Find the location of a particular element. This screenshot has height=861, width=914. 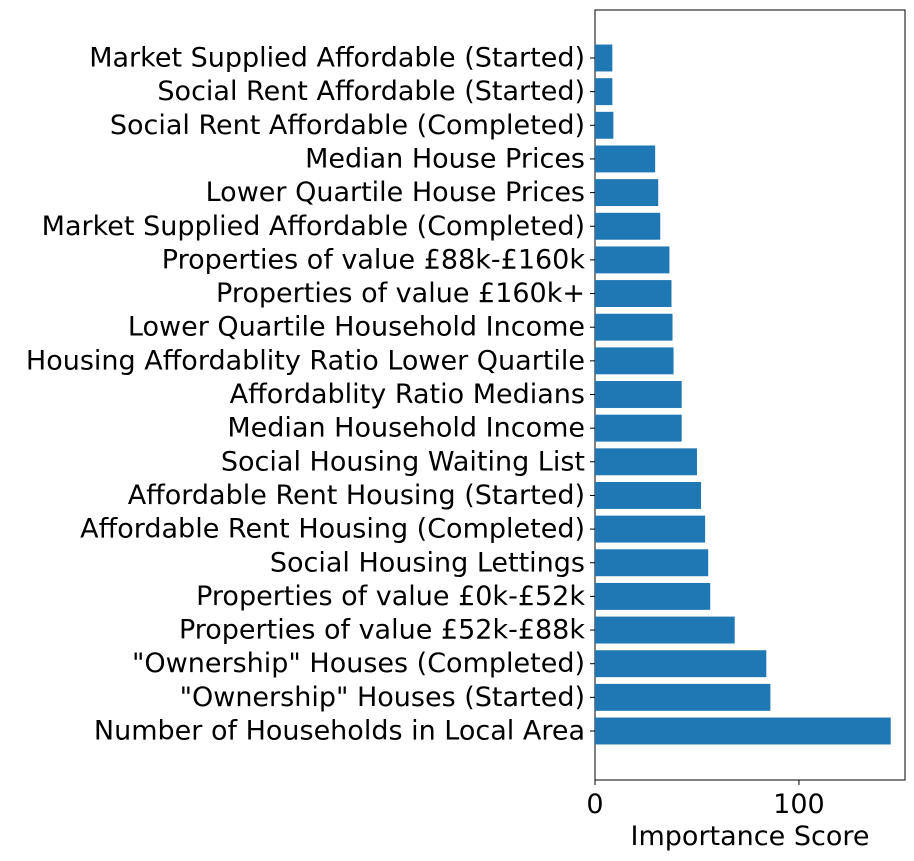

category-label: Median House Prices is located at coordinates (445, 158).